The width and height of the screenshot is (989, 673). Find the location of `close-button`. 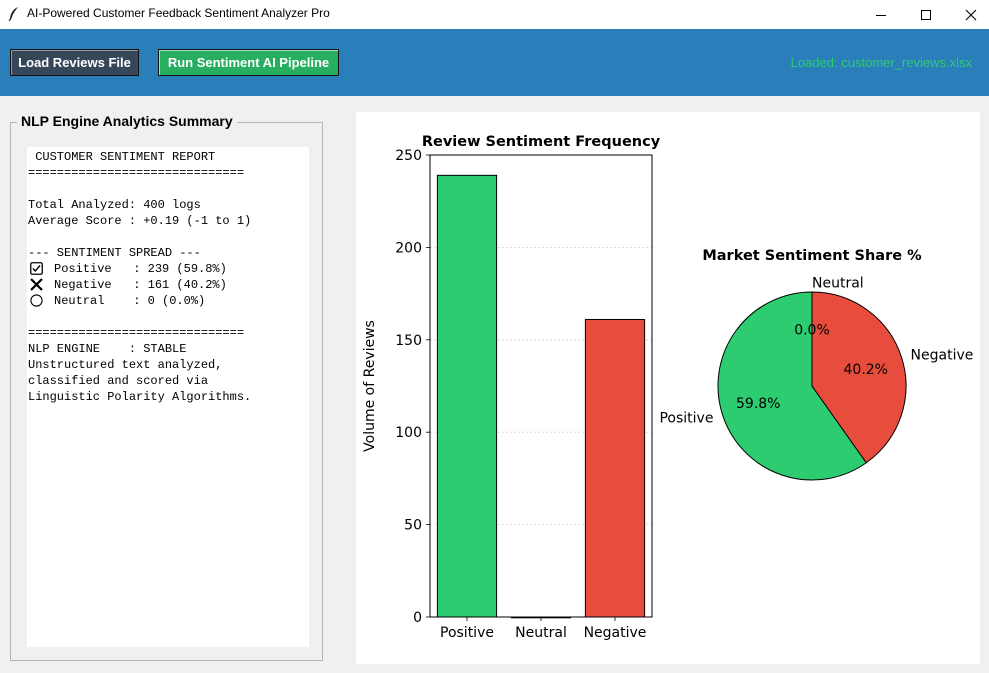

close-button is located at coordinates (968, 14).